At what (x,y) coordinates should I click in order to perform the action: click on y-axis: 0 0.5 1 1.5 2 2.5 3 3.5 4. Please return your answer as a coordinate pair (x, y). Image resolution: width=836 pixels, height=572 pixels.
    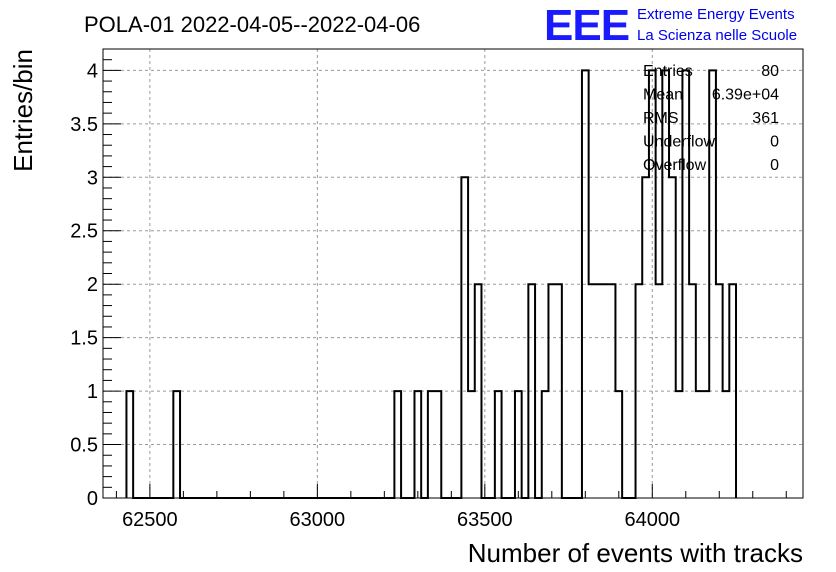
    Looking at the image, I should click on (95, 279).